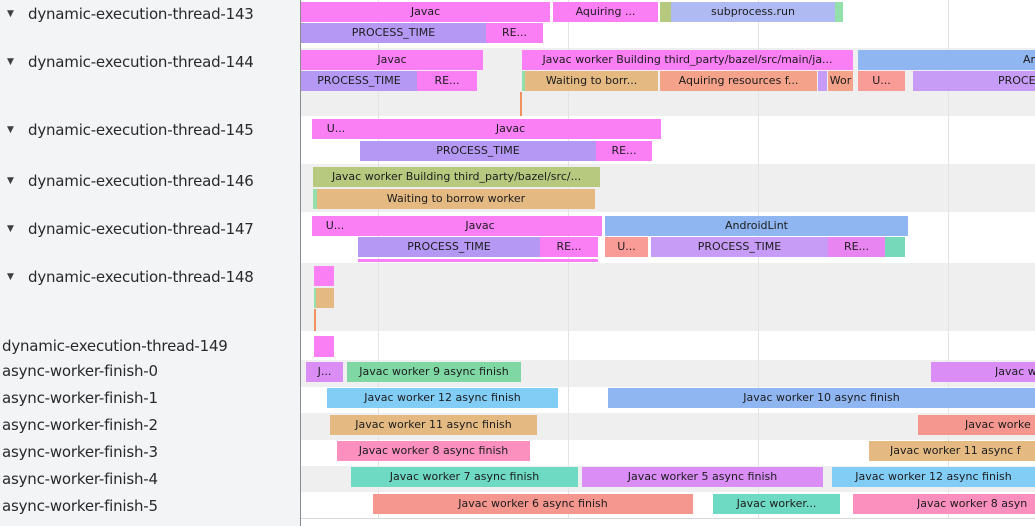  I want to click on track-row-dynamic-execution-thread-145: ▼ dynamic-execution-thread-145, so click(150, 130).